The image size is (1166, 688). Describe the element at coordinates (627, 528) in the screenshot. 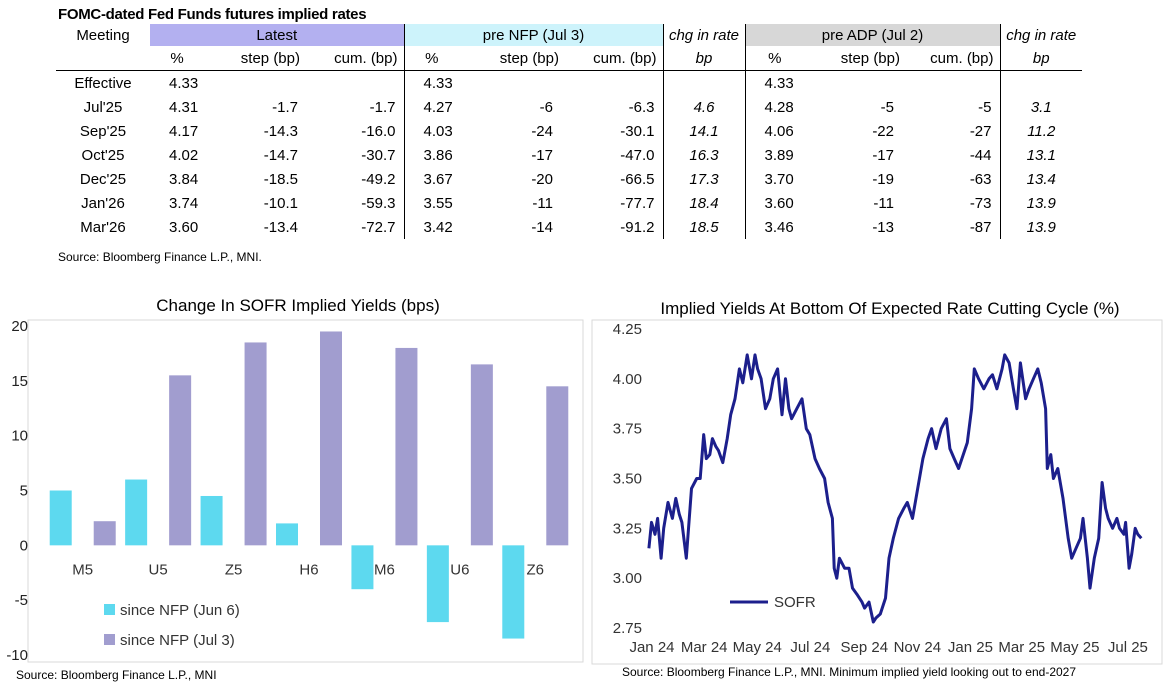

I see `y-tick-label: 3.25` at that location.